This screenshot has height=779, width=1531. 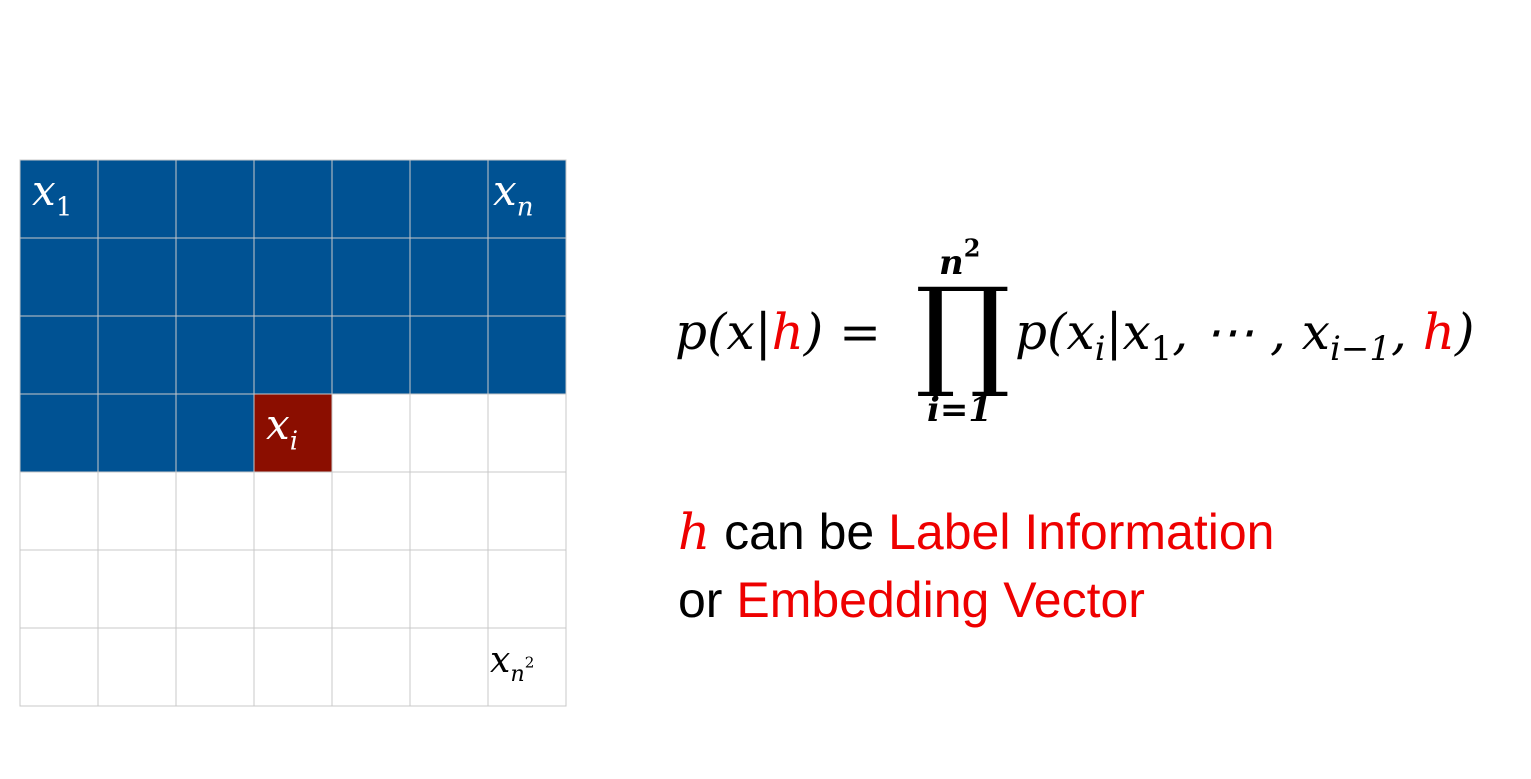 I want to click on upper-limit-base: n, so click(x=951, y=263).